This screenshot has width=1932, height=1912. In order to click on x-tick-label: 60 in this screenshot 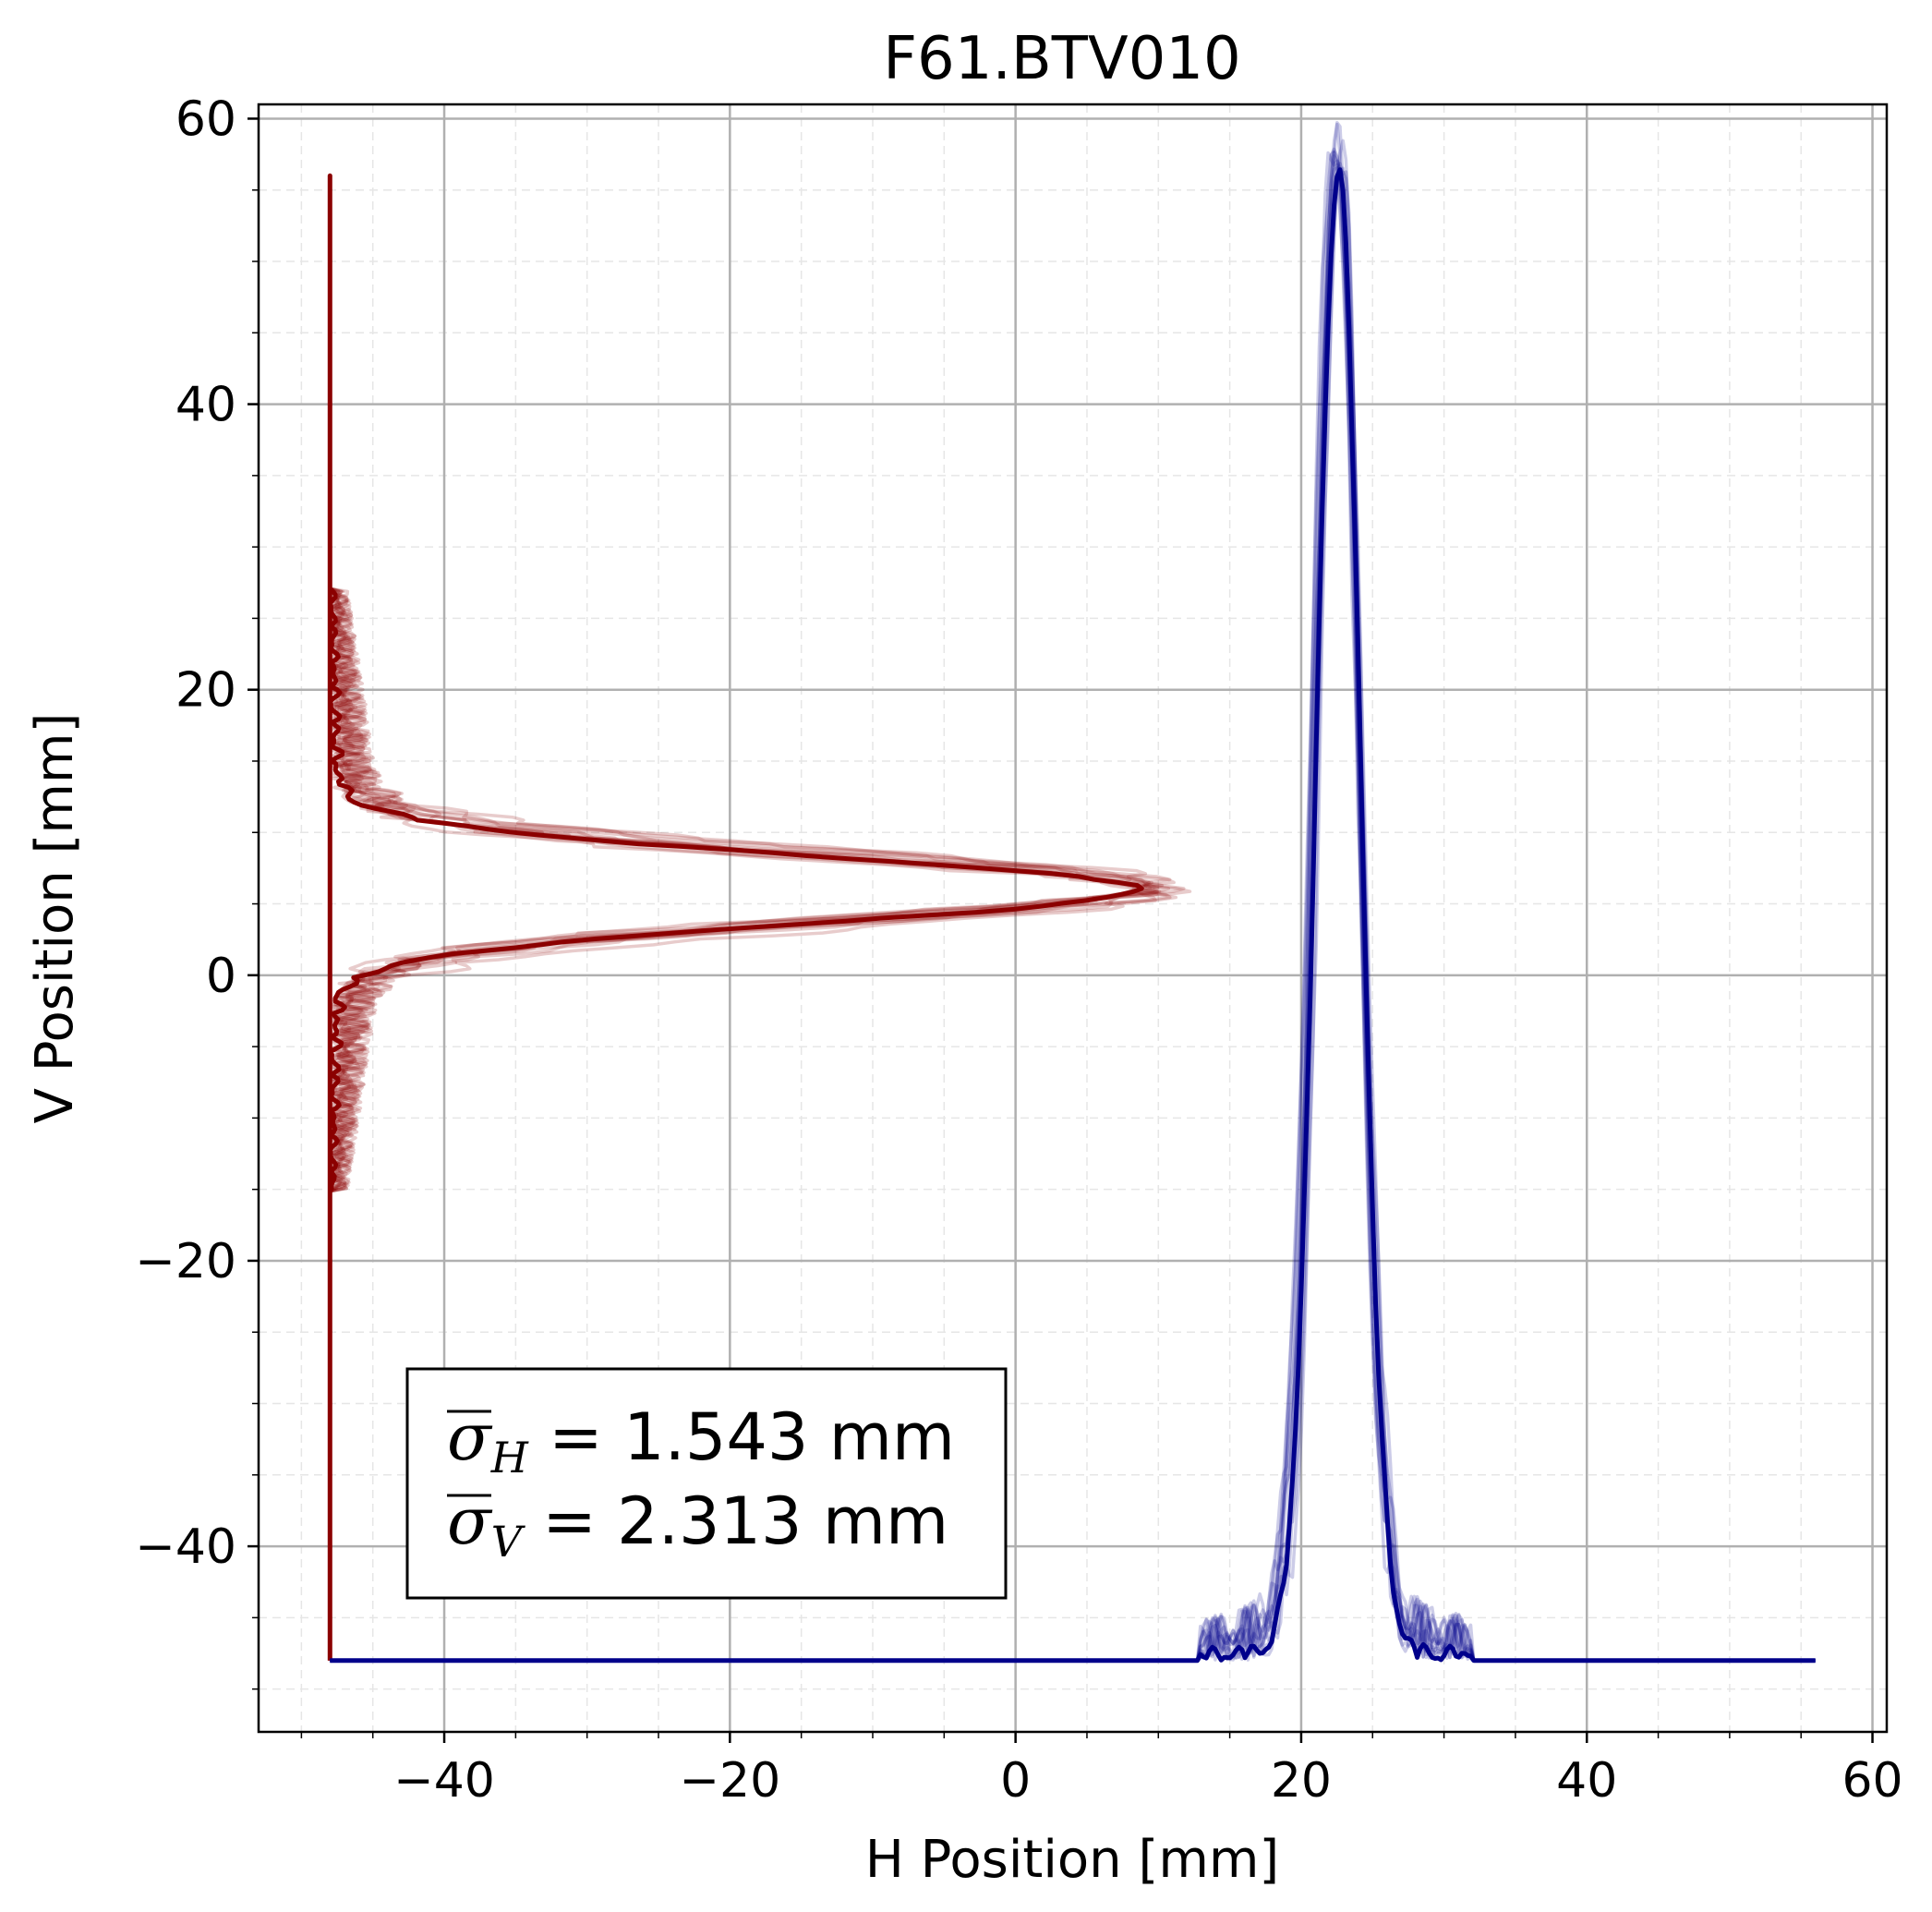, I will do `click(1872, 1781)`.